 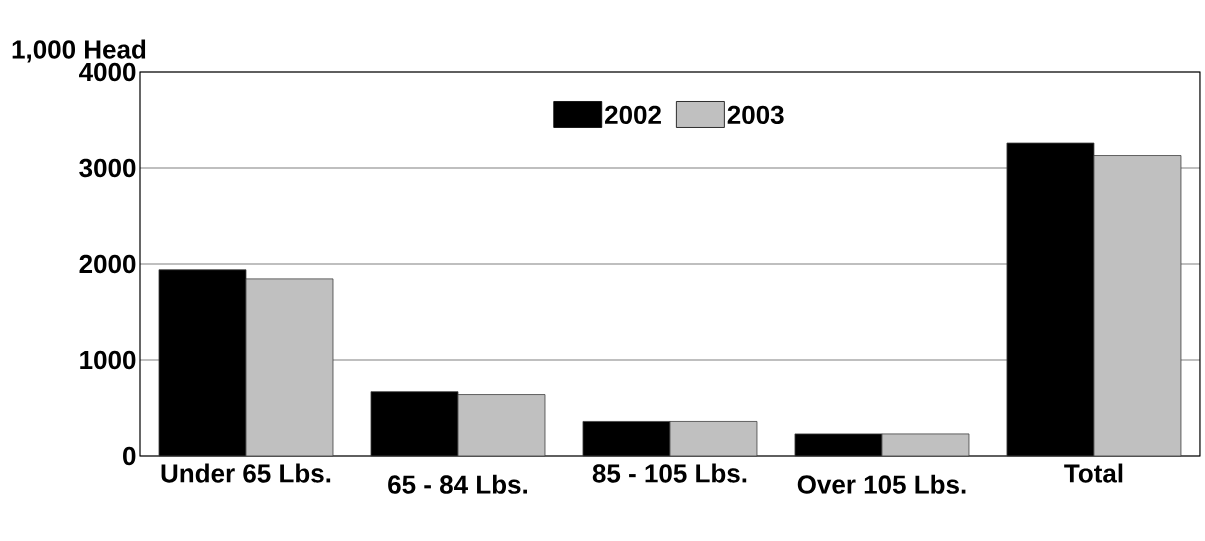 I want to click on x-tick-label: Total, so click(x=1093, y=473).